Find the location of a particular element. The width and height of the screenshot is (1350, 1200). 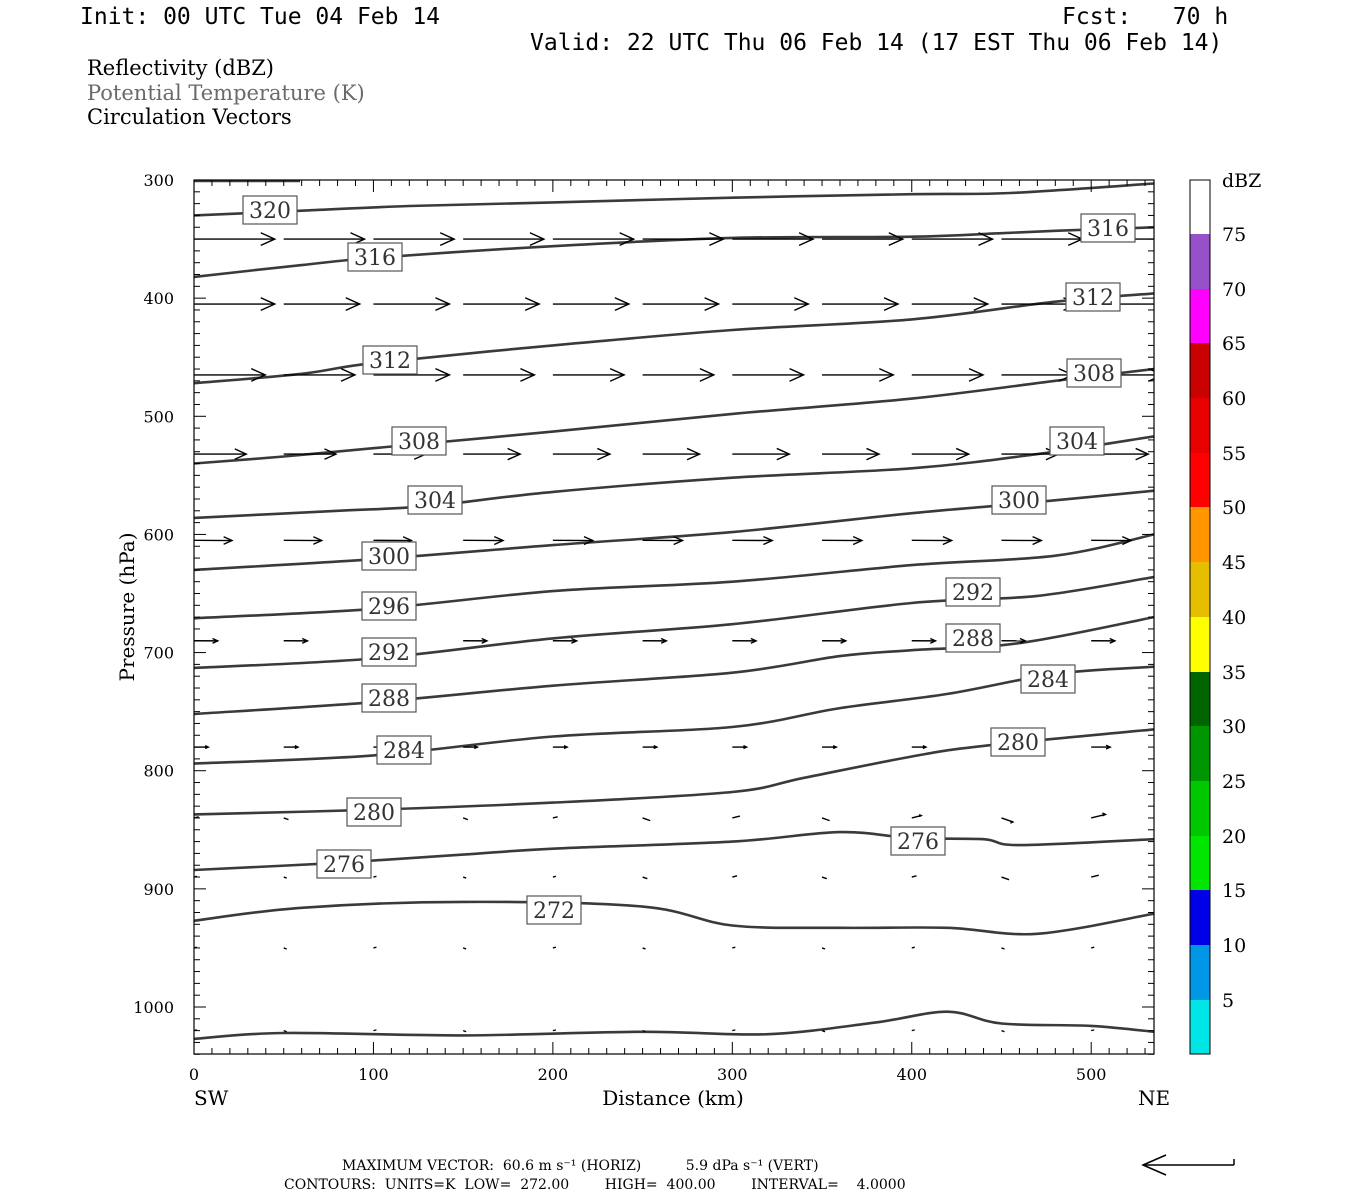

colorbar-label: 75 is located at coordinates (1234, 235).